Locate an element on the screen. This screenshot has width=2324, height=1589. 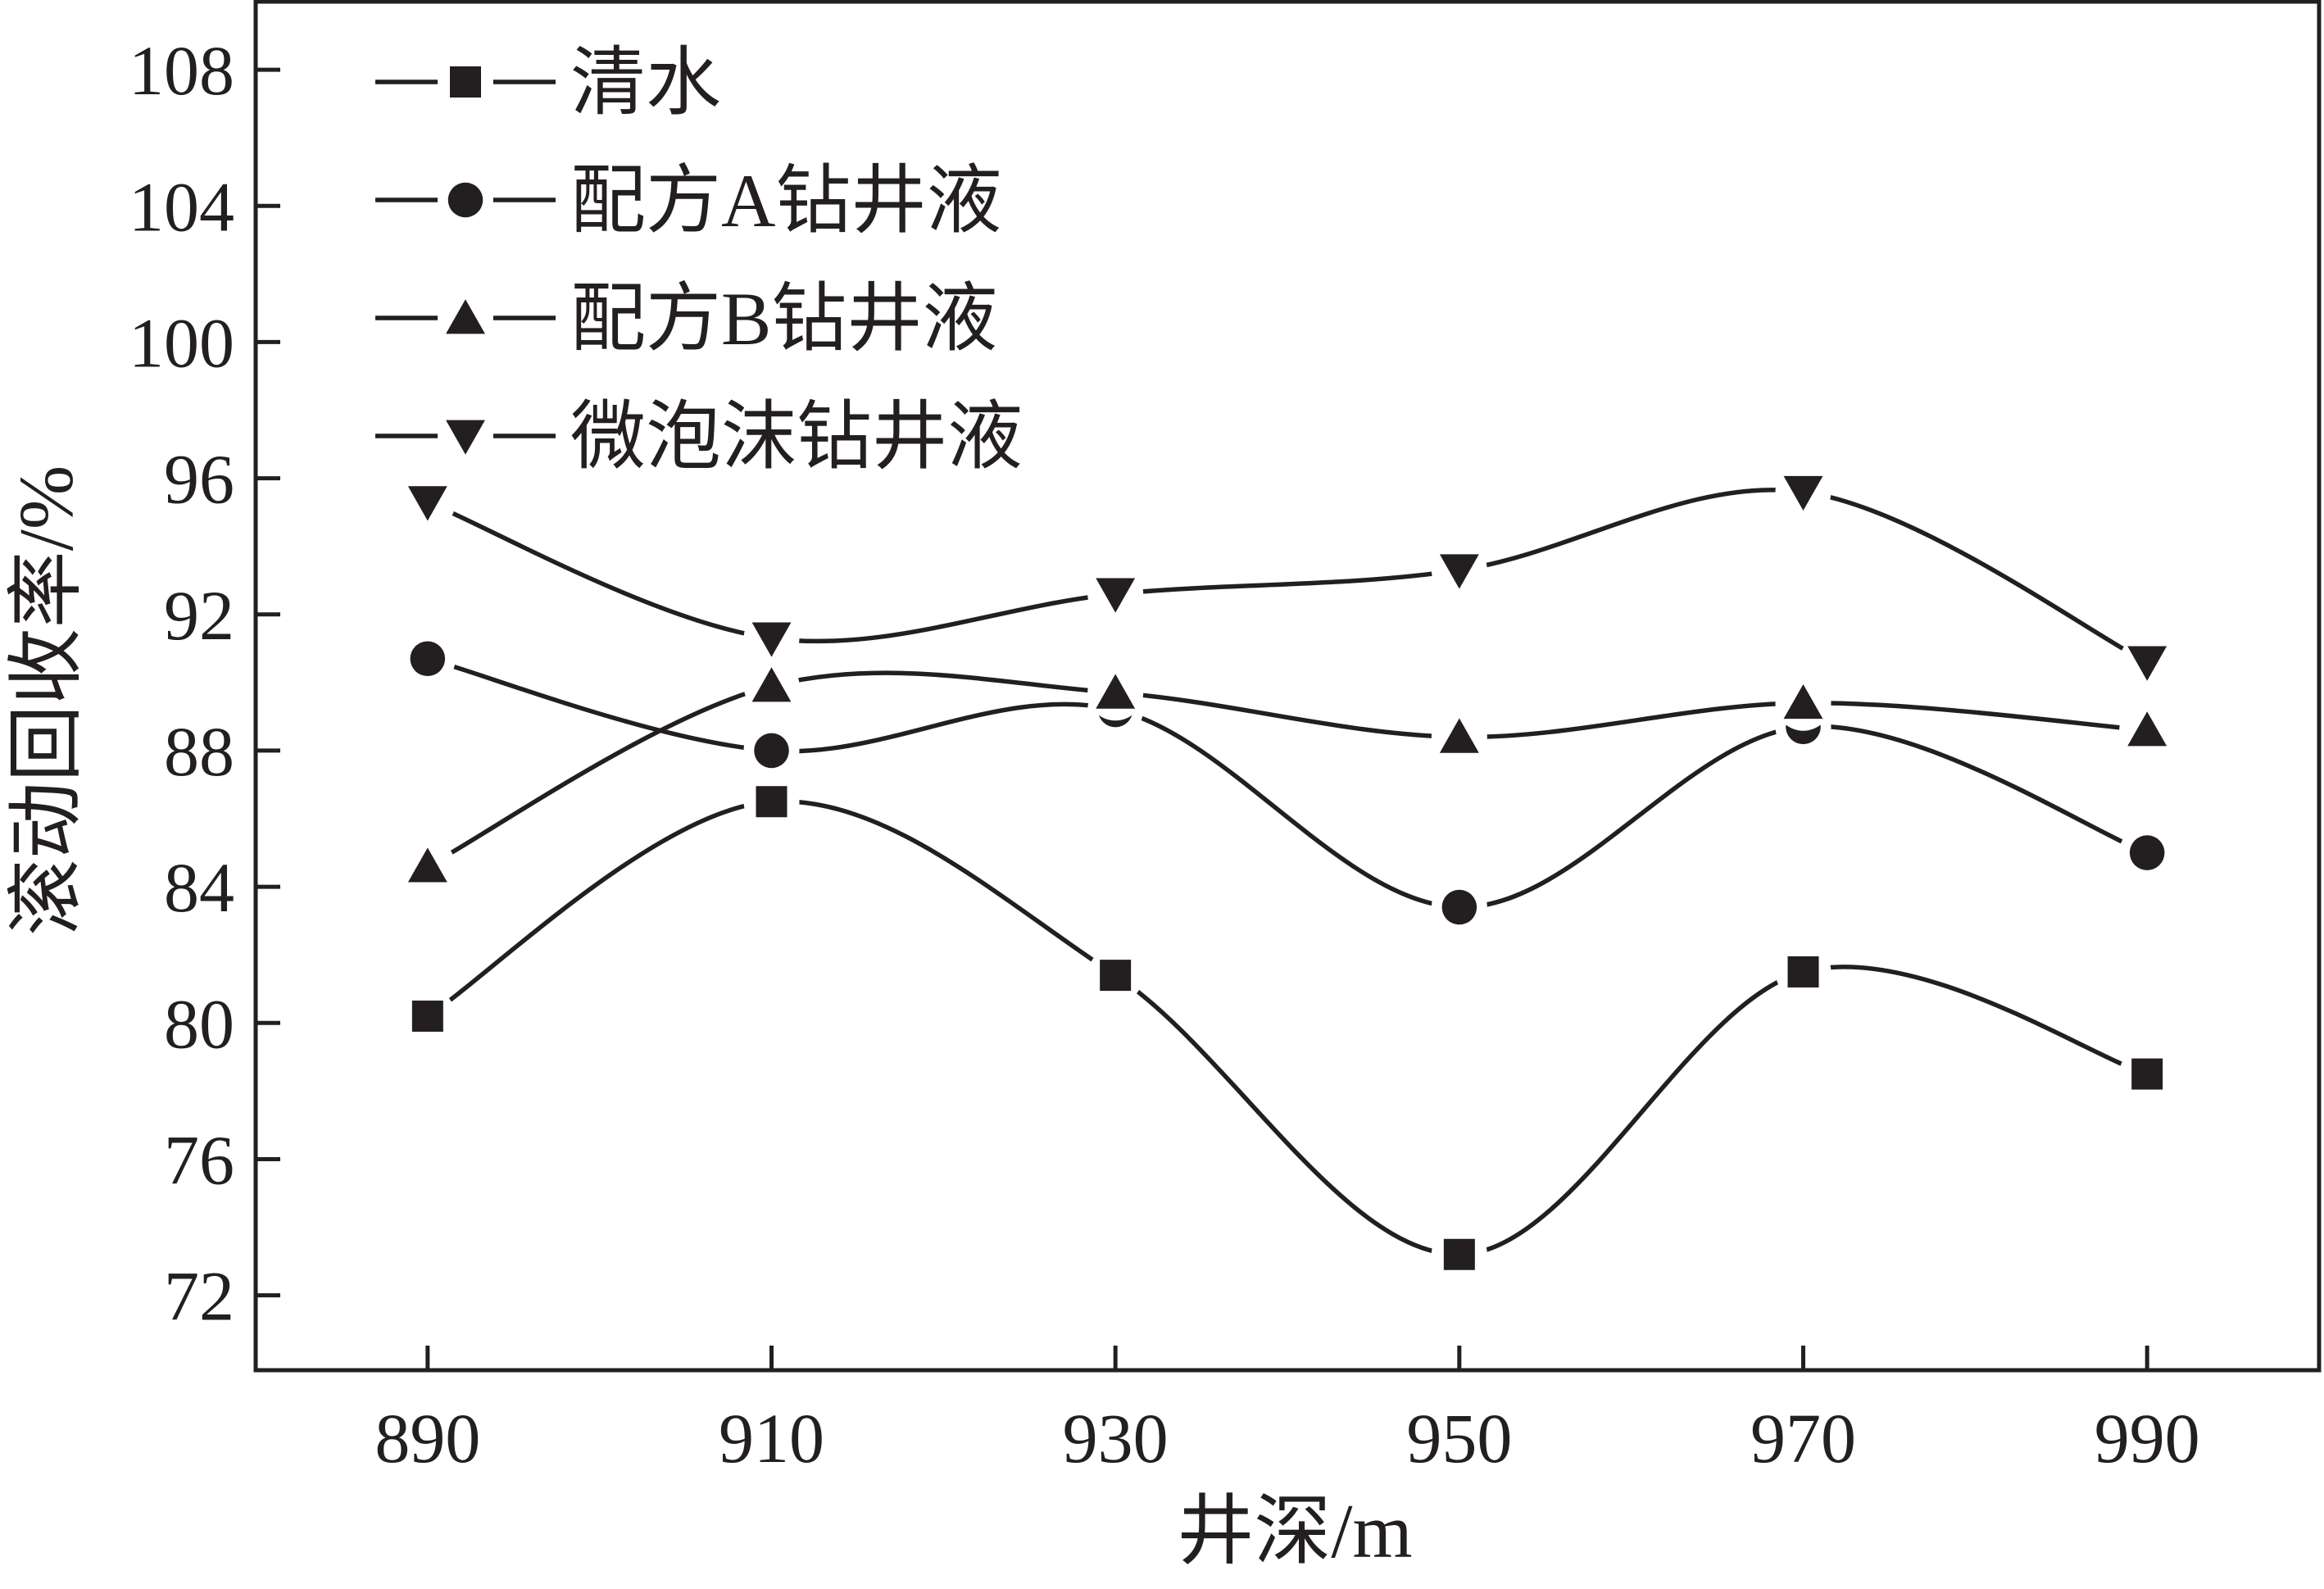
x-tick-label: 910 is located at coordinates (771, 1438).